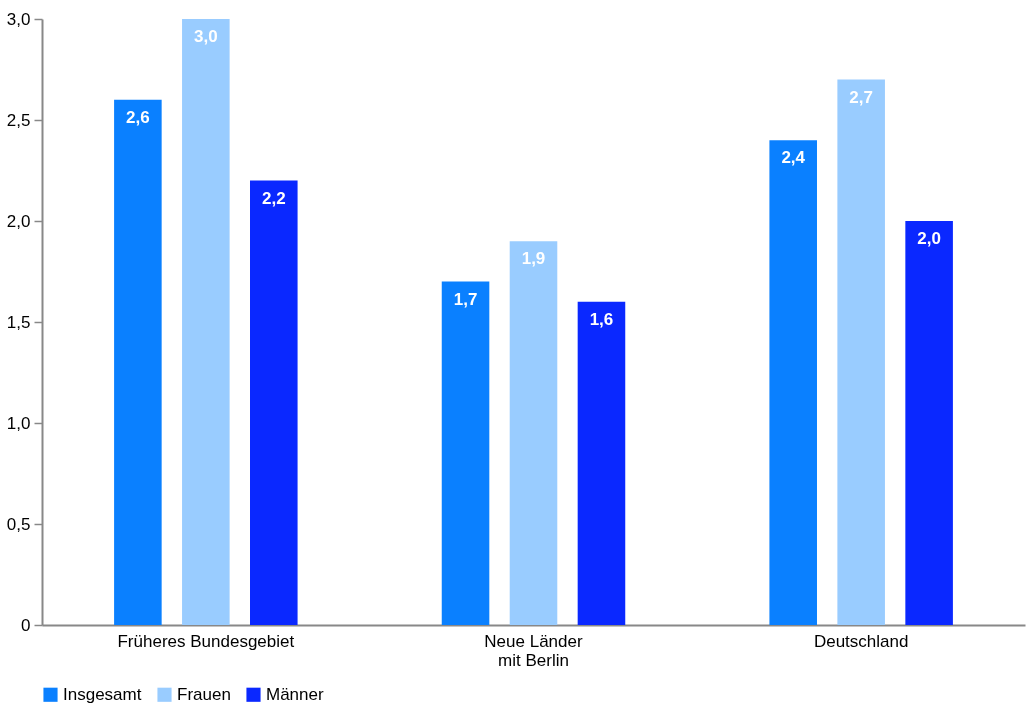 This screenshot has height=707, width=1029. Describe the element at coordinates (929, 238) in the screenshot. I see `data-label: 2,0` at that location.